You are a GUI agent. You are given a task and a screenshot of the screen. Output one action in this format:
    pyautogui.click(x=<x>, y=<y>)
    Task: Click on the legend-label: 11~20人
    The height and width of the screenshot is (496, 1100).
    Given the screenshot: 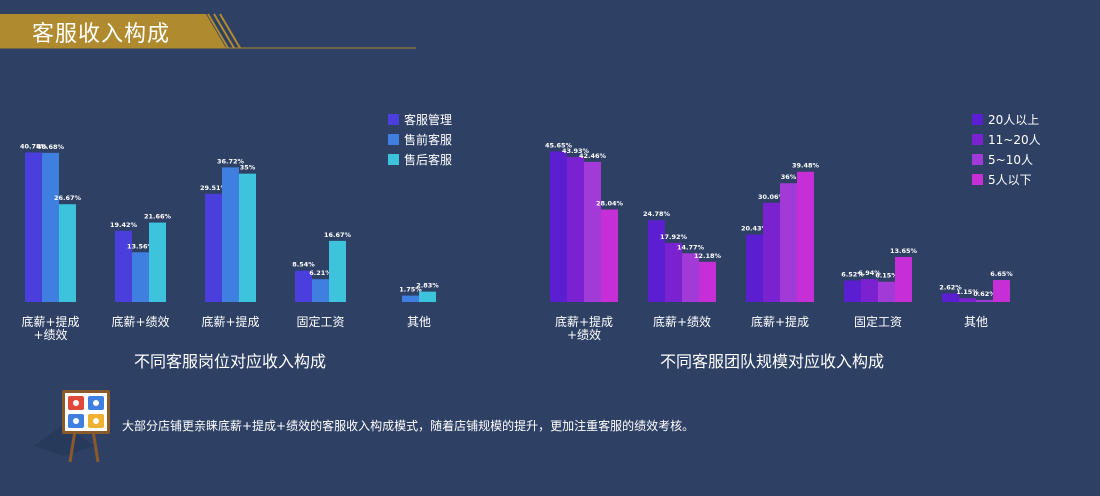 What is the action you would take?
    pyautogui.click(x=1014, y=140)
    